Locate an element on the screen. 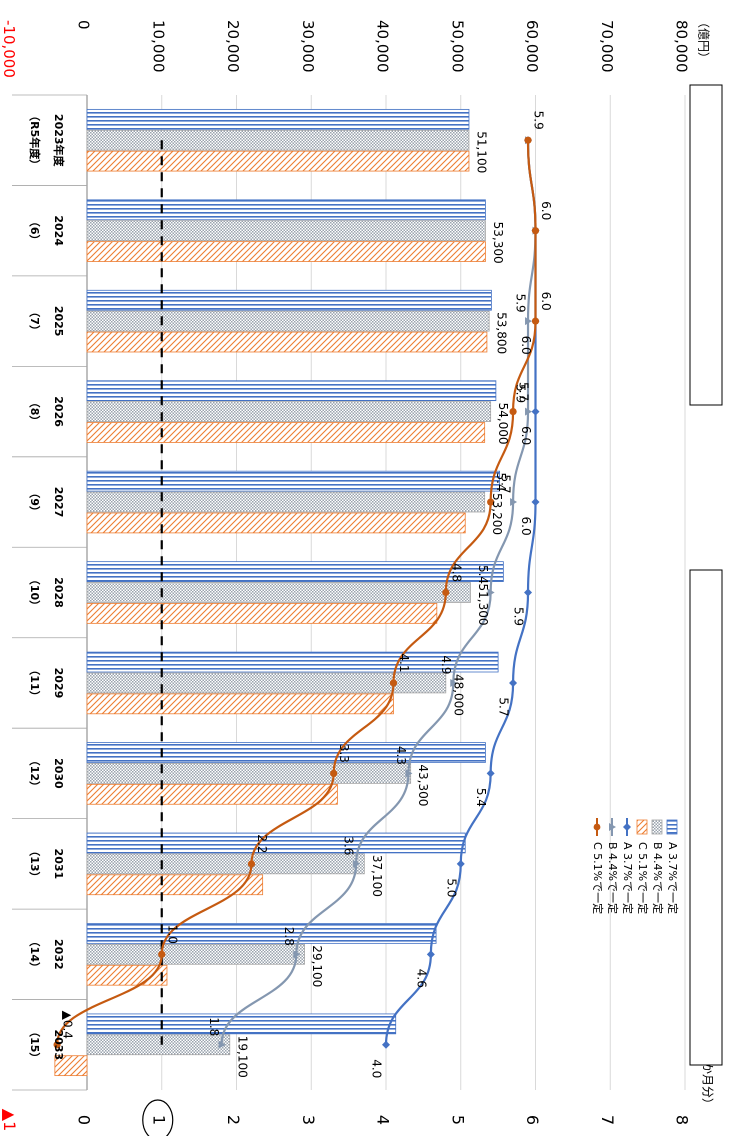 The height and width of the screenshot is (1140, 735). line-data-label: 1.0 is located at coordinates (172, 934).